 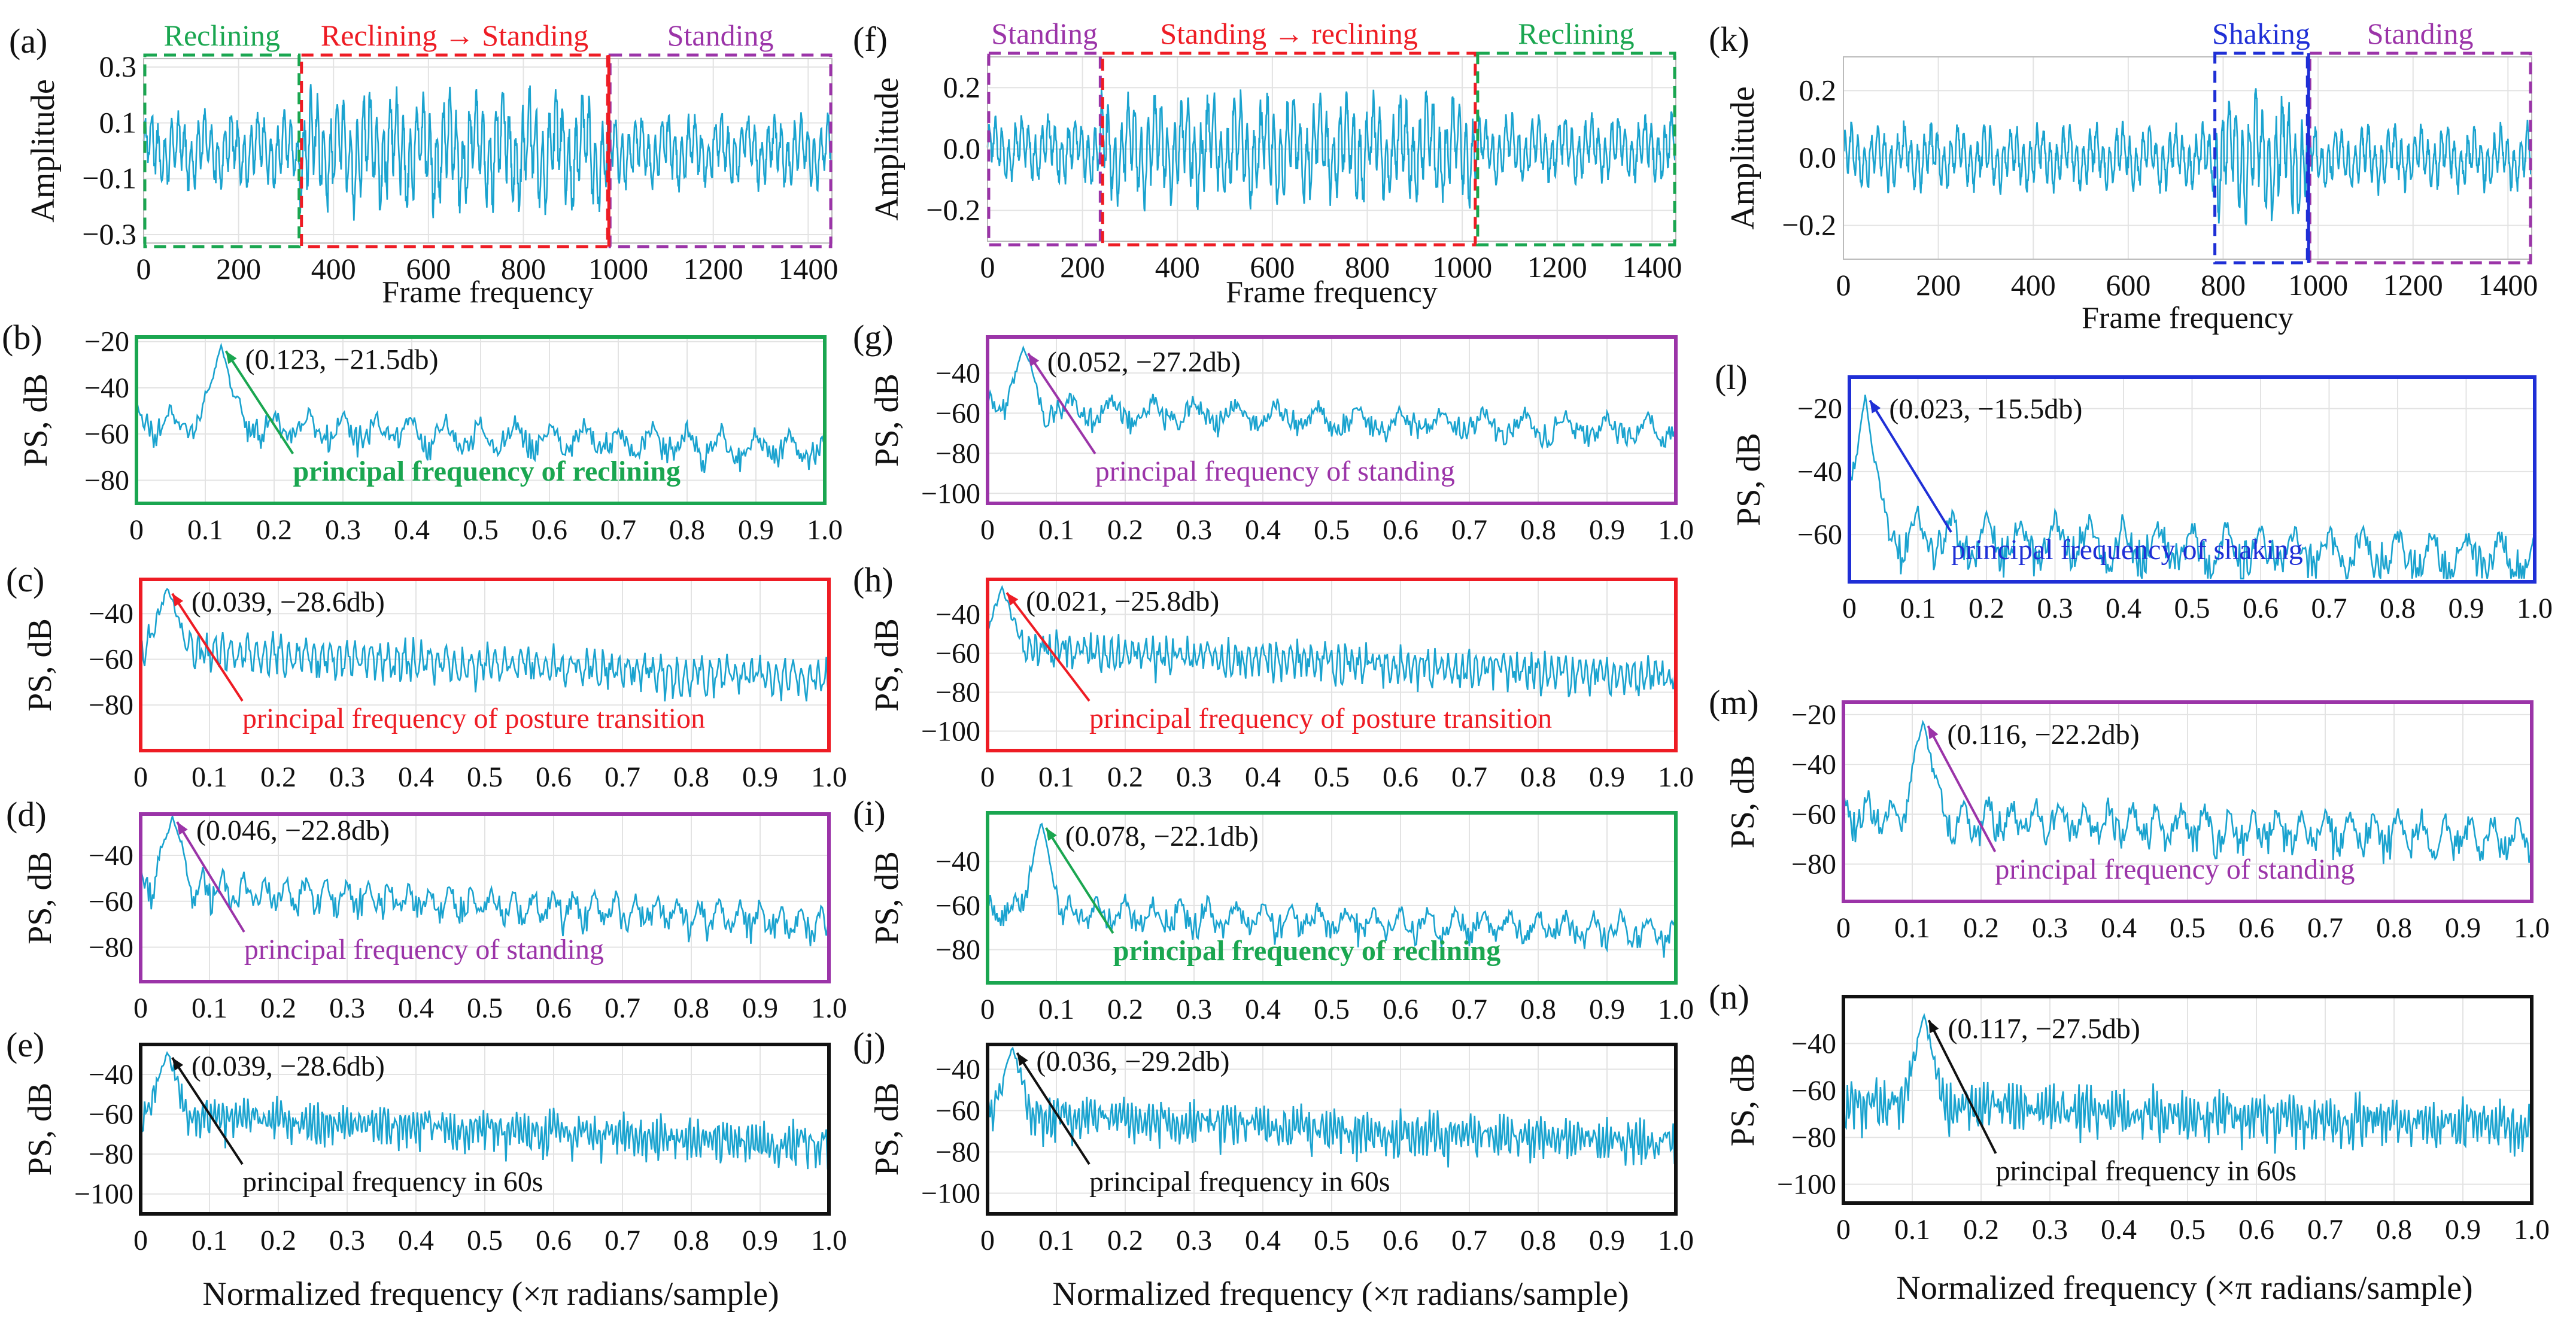 What do you see at coordinates (118, 122) in the screenshot?
I see `y-tick-label: 0.1` at bounding box center [118, 122].